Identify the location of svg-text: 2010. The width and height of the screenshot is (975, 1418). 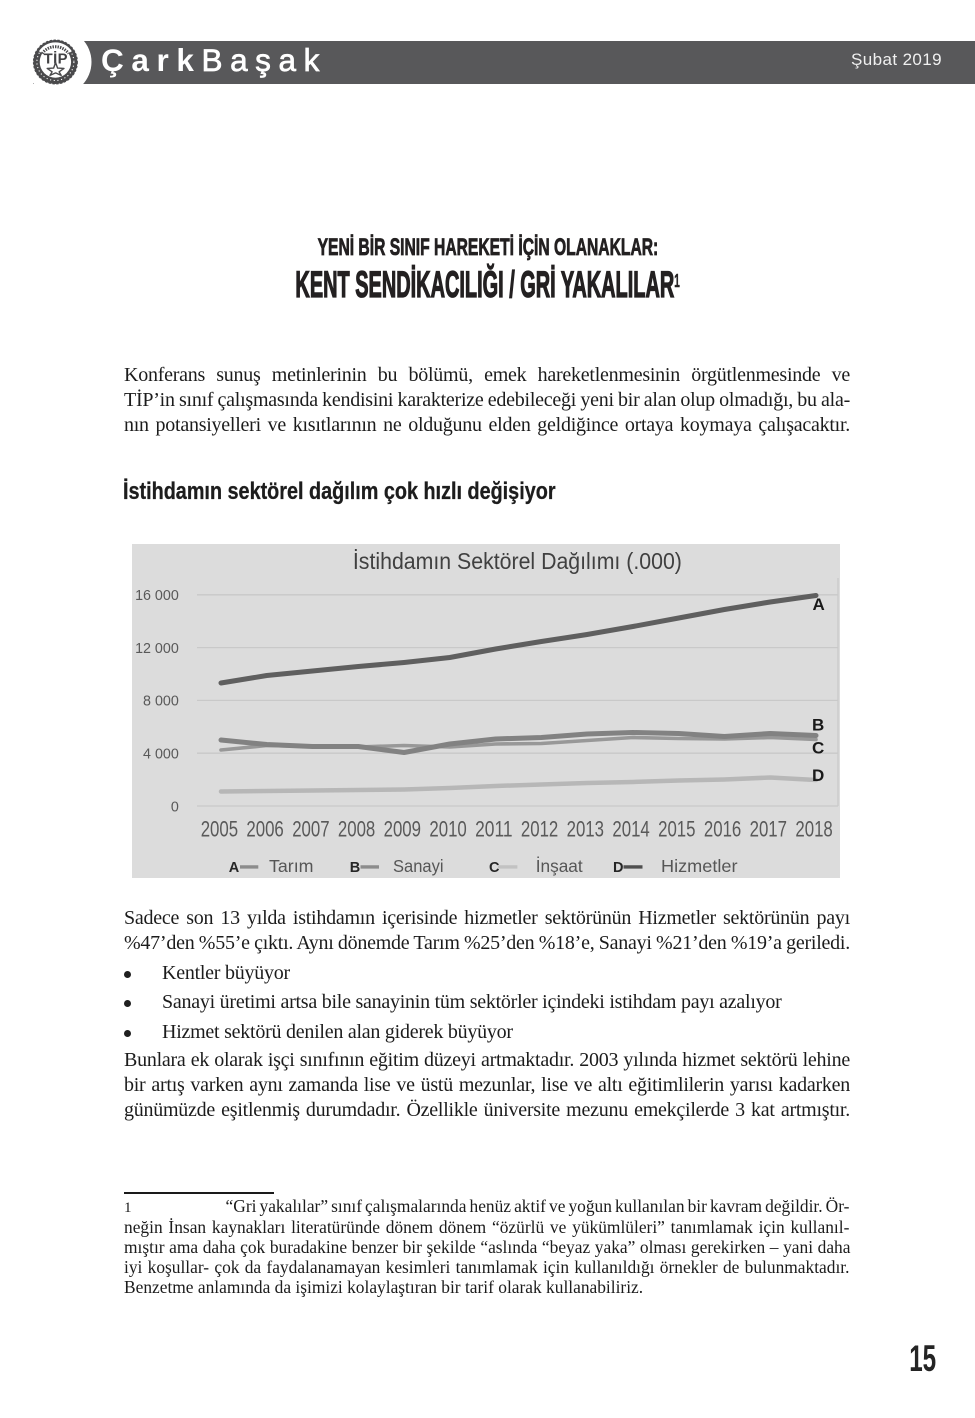
(447, 829).